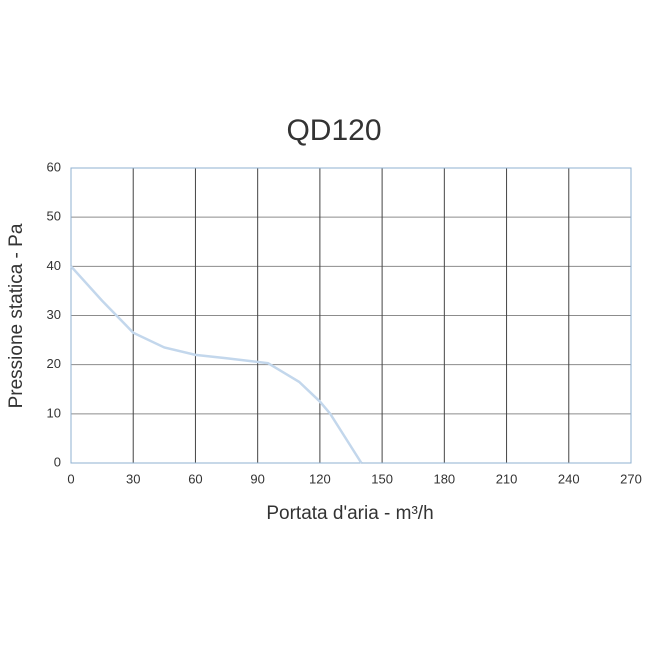 This screenshot has height=650, width=650. Describe the element at coordinates (54, 216) in the screenshot. I see `y-tick-label: 50` at that location.